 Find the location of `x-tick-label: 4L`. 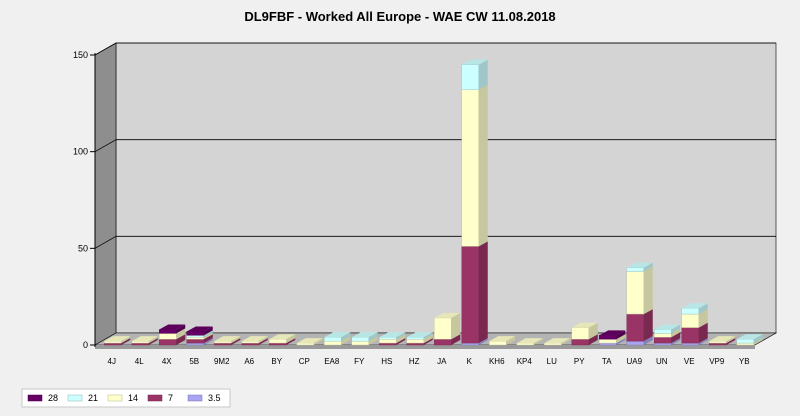

x-tick-label: 4L is located at coordinates (139, 361).